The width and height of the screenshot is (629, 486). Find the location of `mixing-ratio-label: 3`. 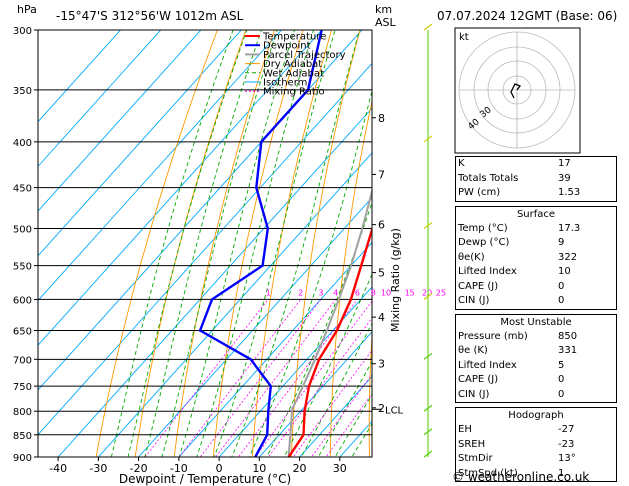

mixing-ratio-label: 3 is located at coordinates (320, 292).